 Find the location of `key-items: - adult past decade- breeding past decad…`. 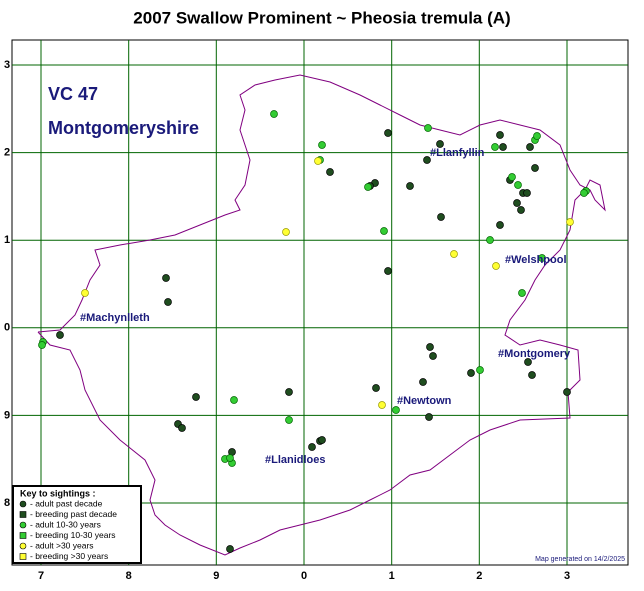

key-items: - adult past decade- breeding past decad… is located at coordinates (68, 529).